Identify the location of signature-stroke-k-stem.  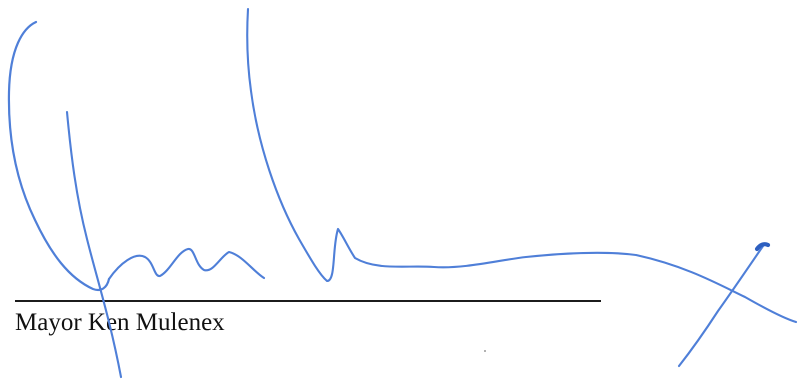
(94, 244).